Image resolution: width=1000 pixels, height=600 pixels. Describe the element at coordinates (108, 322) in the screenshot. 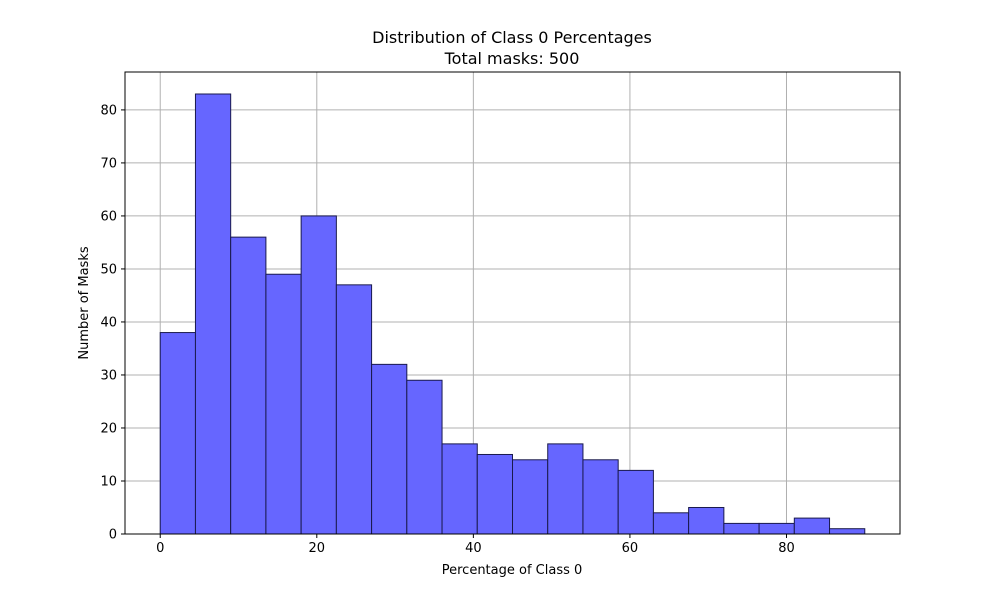

I see `y-tick-label: 40` at that location.